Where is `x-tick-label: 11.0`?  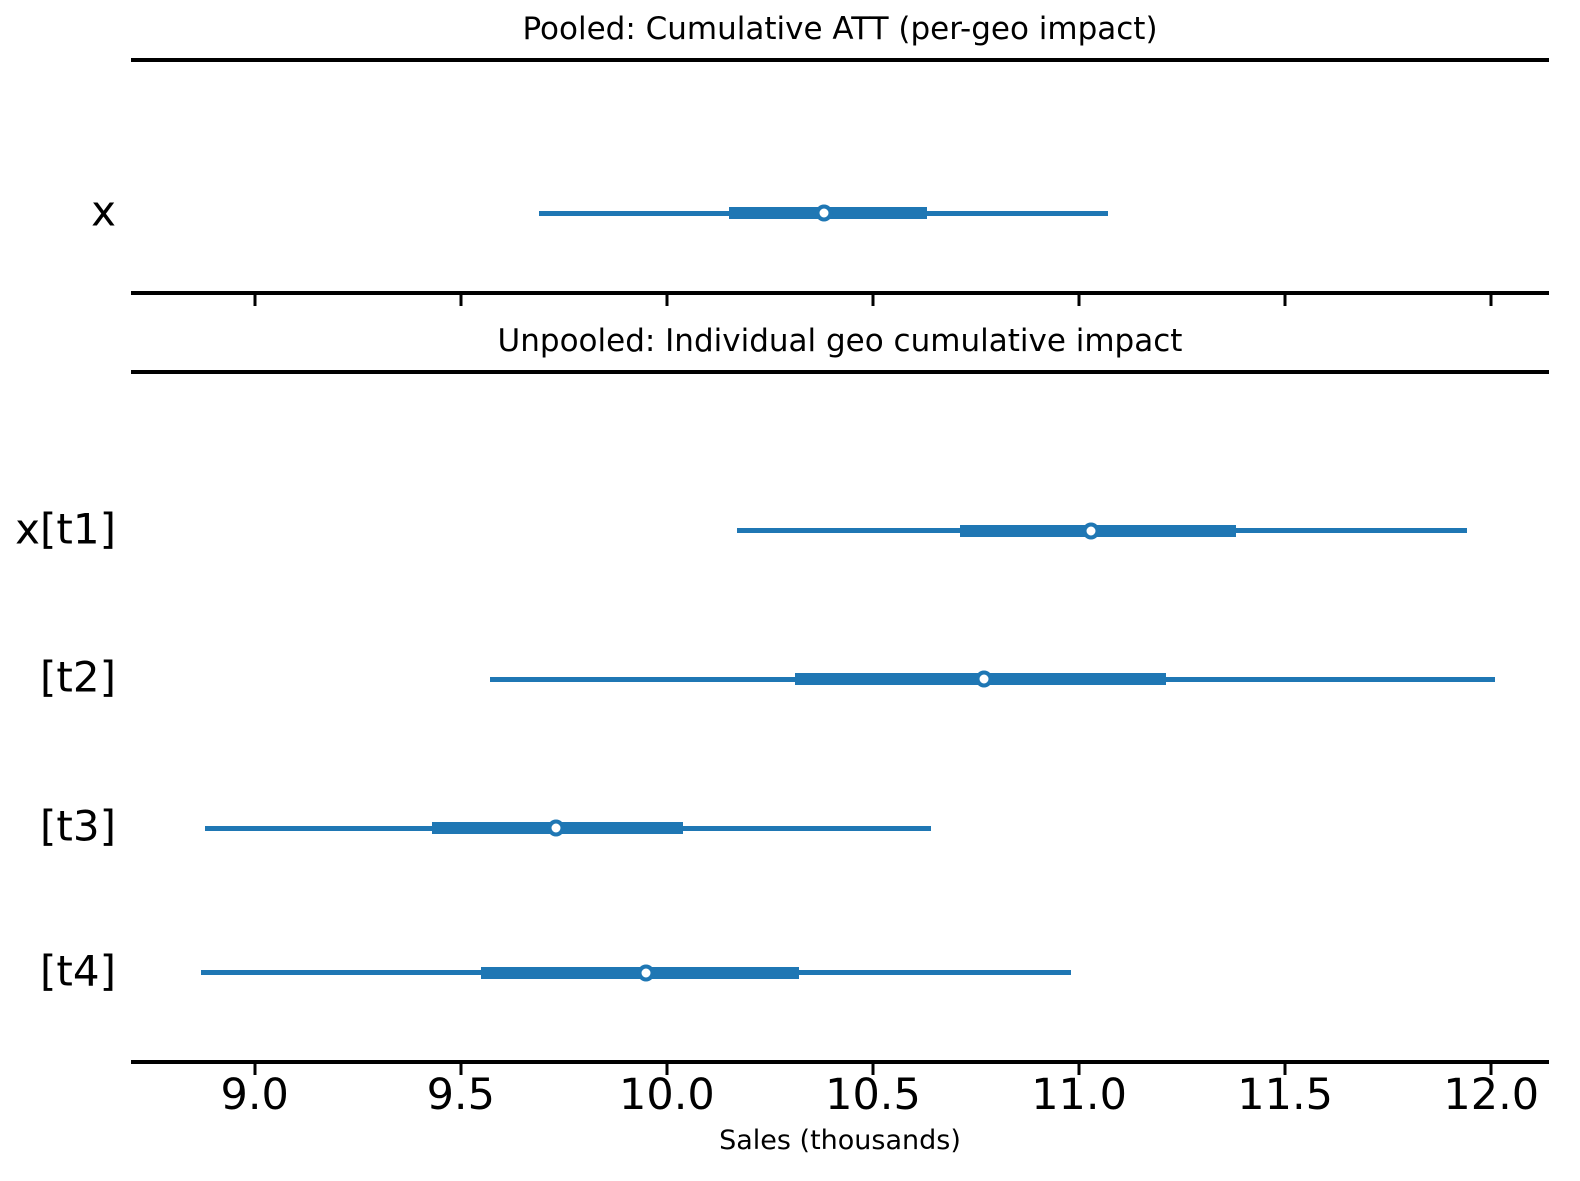 x-tick-label: 11.0 is located at coordinates (1079, 1095).